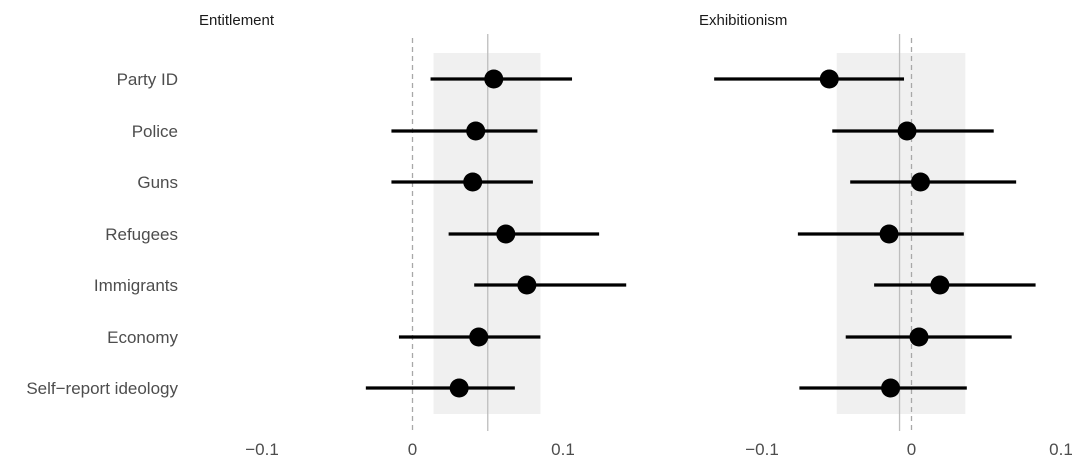 Image resolution: width=1082 pixels, height=464 pixels. What do you see at coordinates (157, 182) in the screenshot?
I see `y-tick-label: Guns` at bounding box center [157, 182].